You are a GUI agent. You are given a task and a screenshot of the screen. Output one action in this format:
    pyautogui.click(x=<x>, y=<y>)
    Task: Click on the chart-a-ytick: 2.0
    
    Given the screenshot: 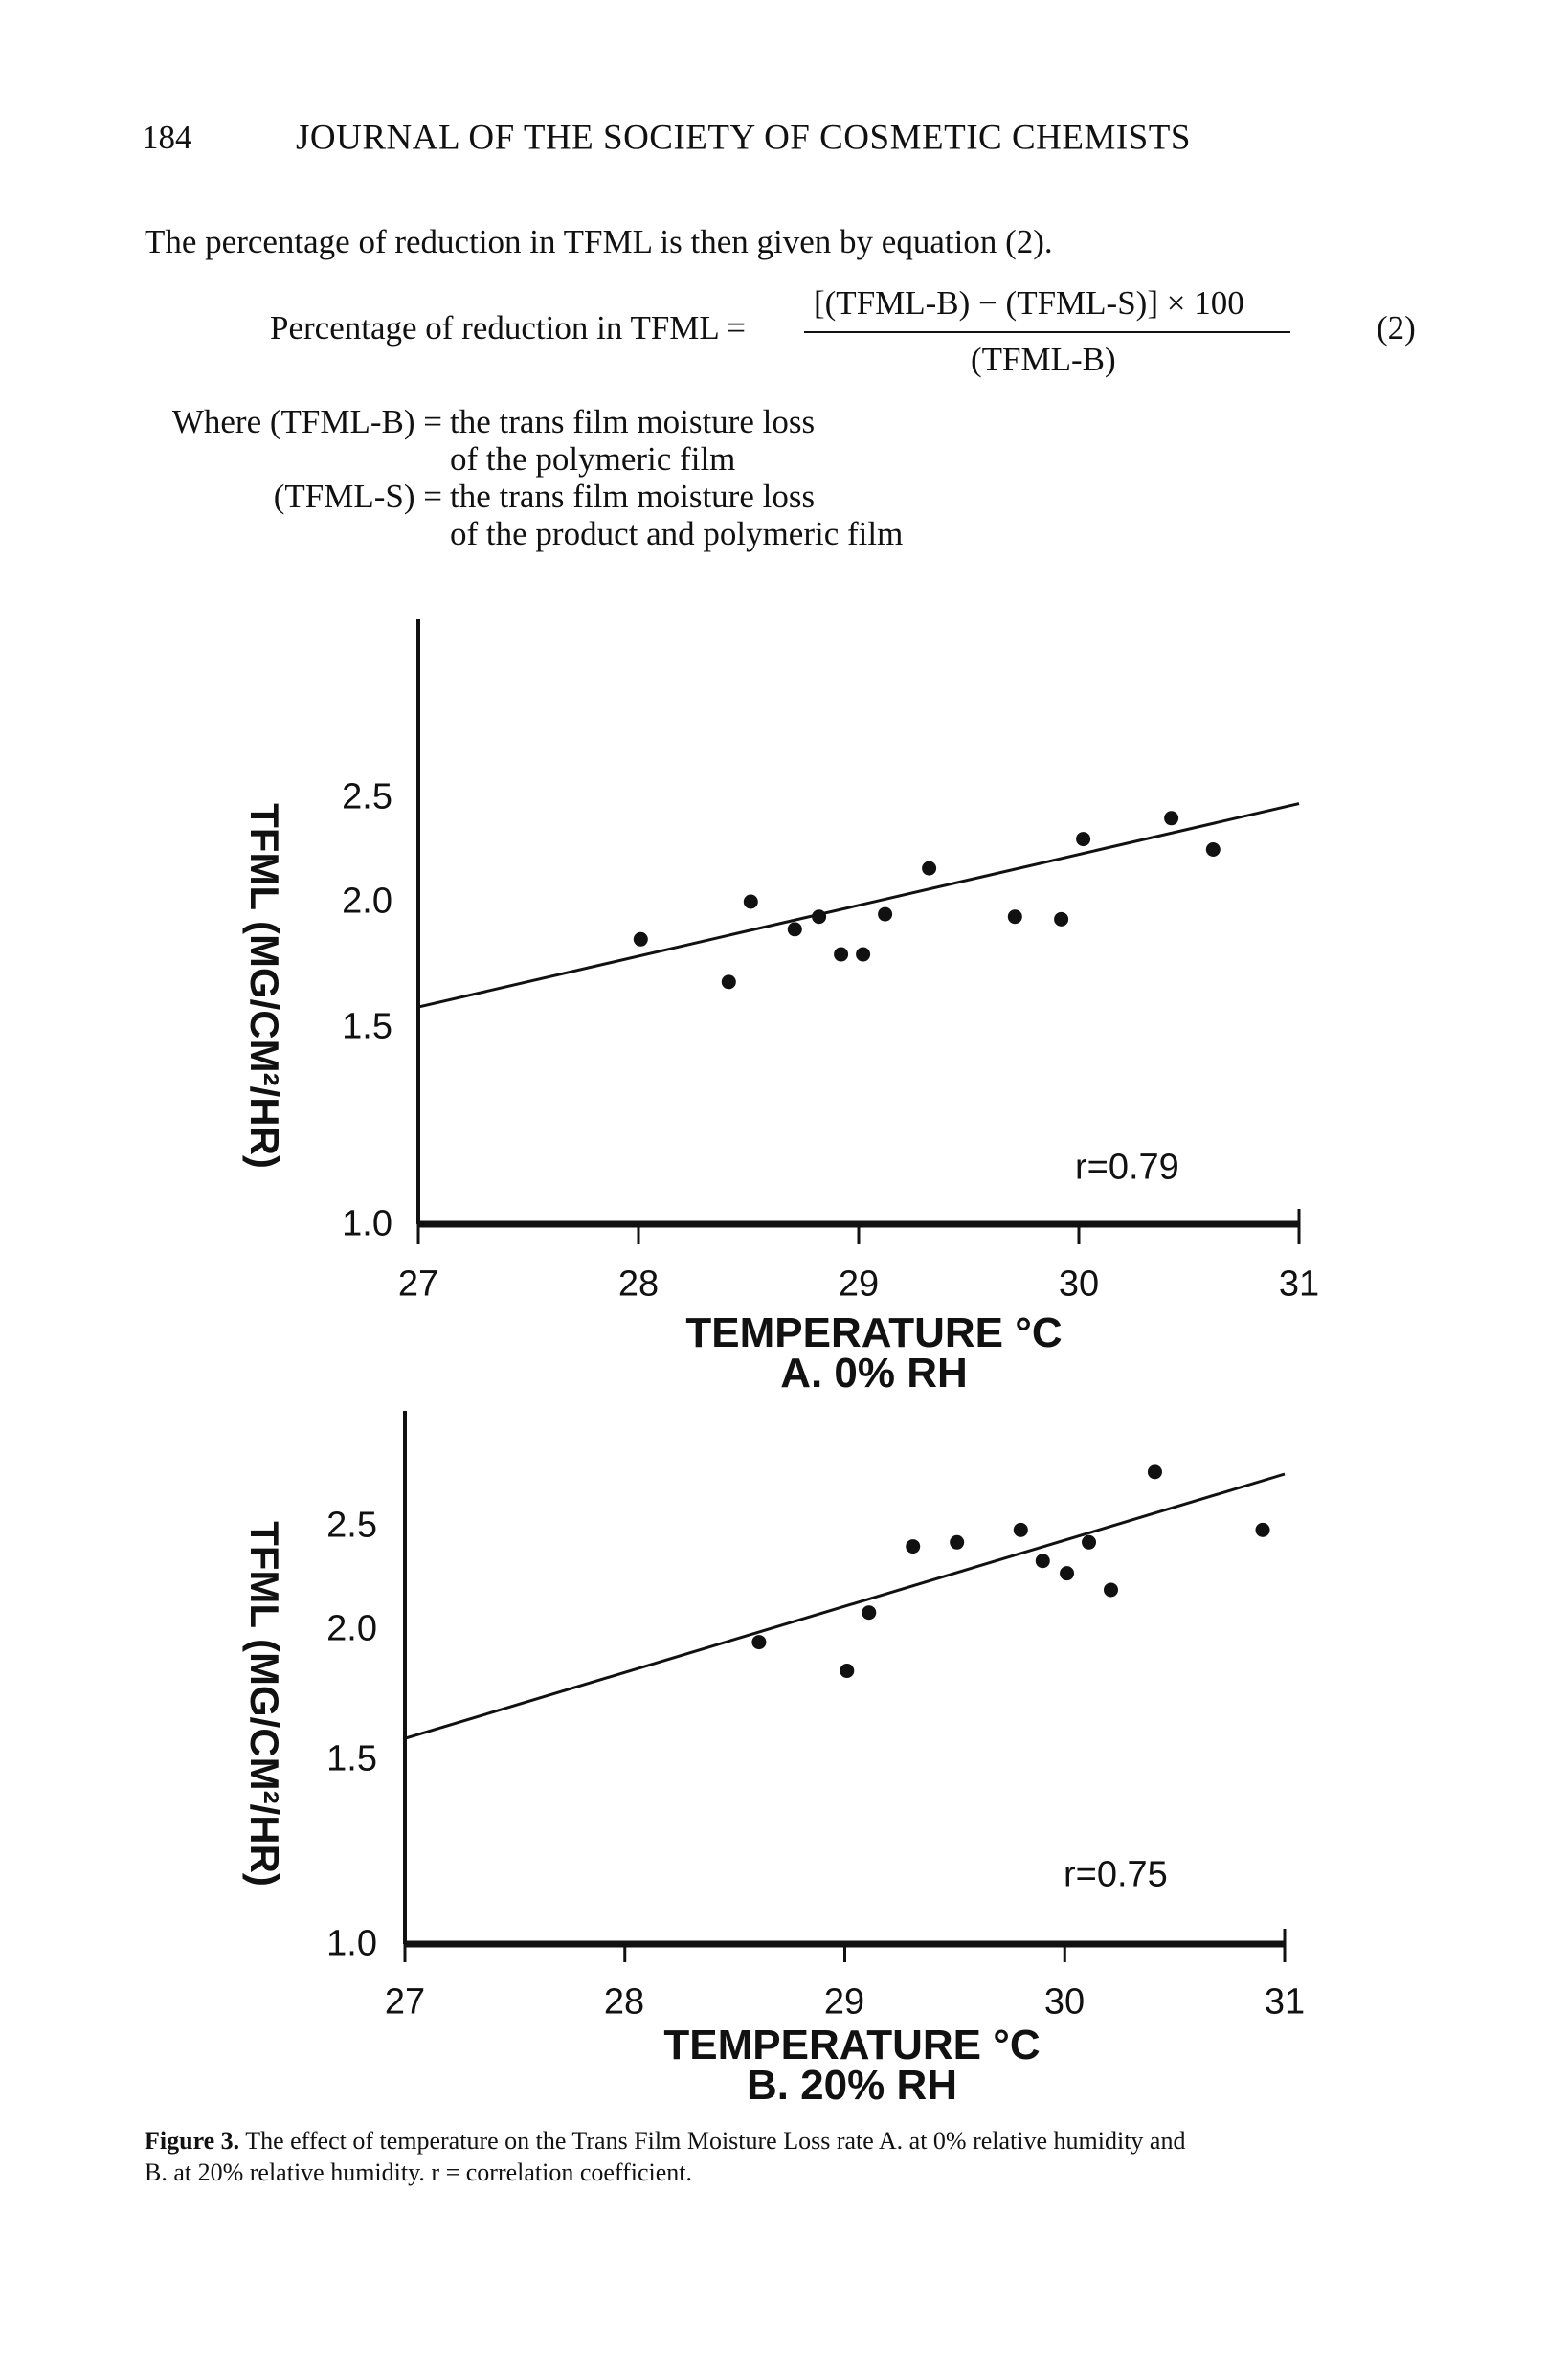 What is the action you would take?
    pyautogui.click(x=367, y=901)
    